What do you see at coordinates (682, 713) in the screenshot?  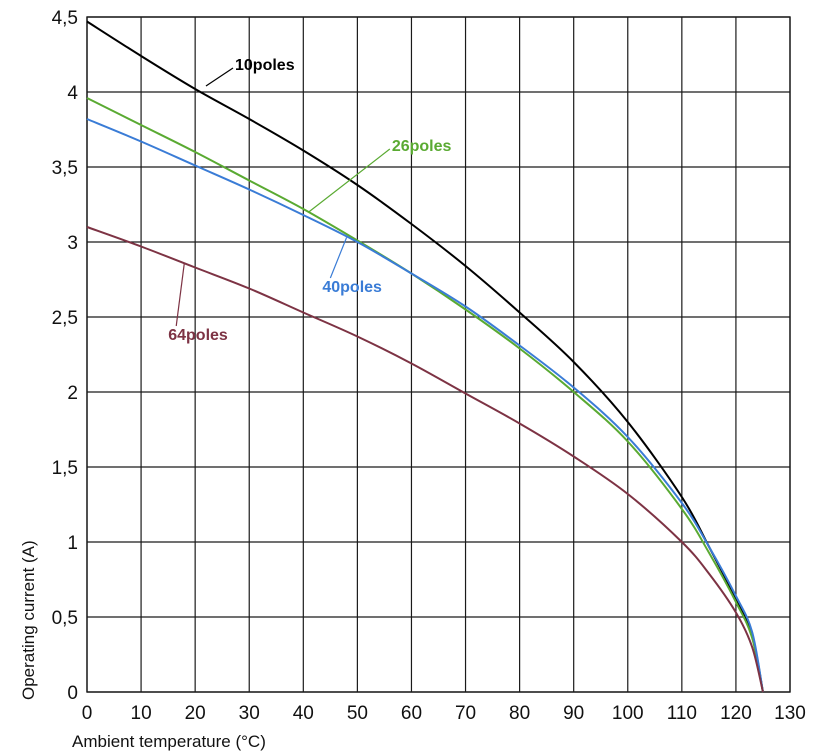 I see `x-tick-label: 110` at bounding box center [682, 713].